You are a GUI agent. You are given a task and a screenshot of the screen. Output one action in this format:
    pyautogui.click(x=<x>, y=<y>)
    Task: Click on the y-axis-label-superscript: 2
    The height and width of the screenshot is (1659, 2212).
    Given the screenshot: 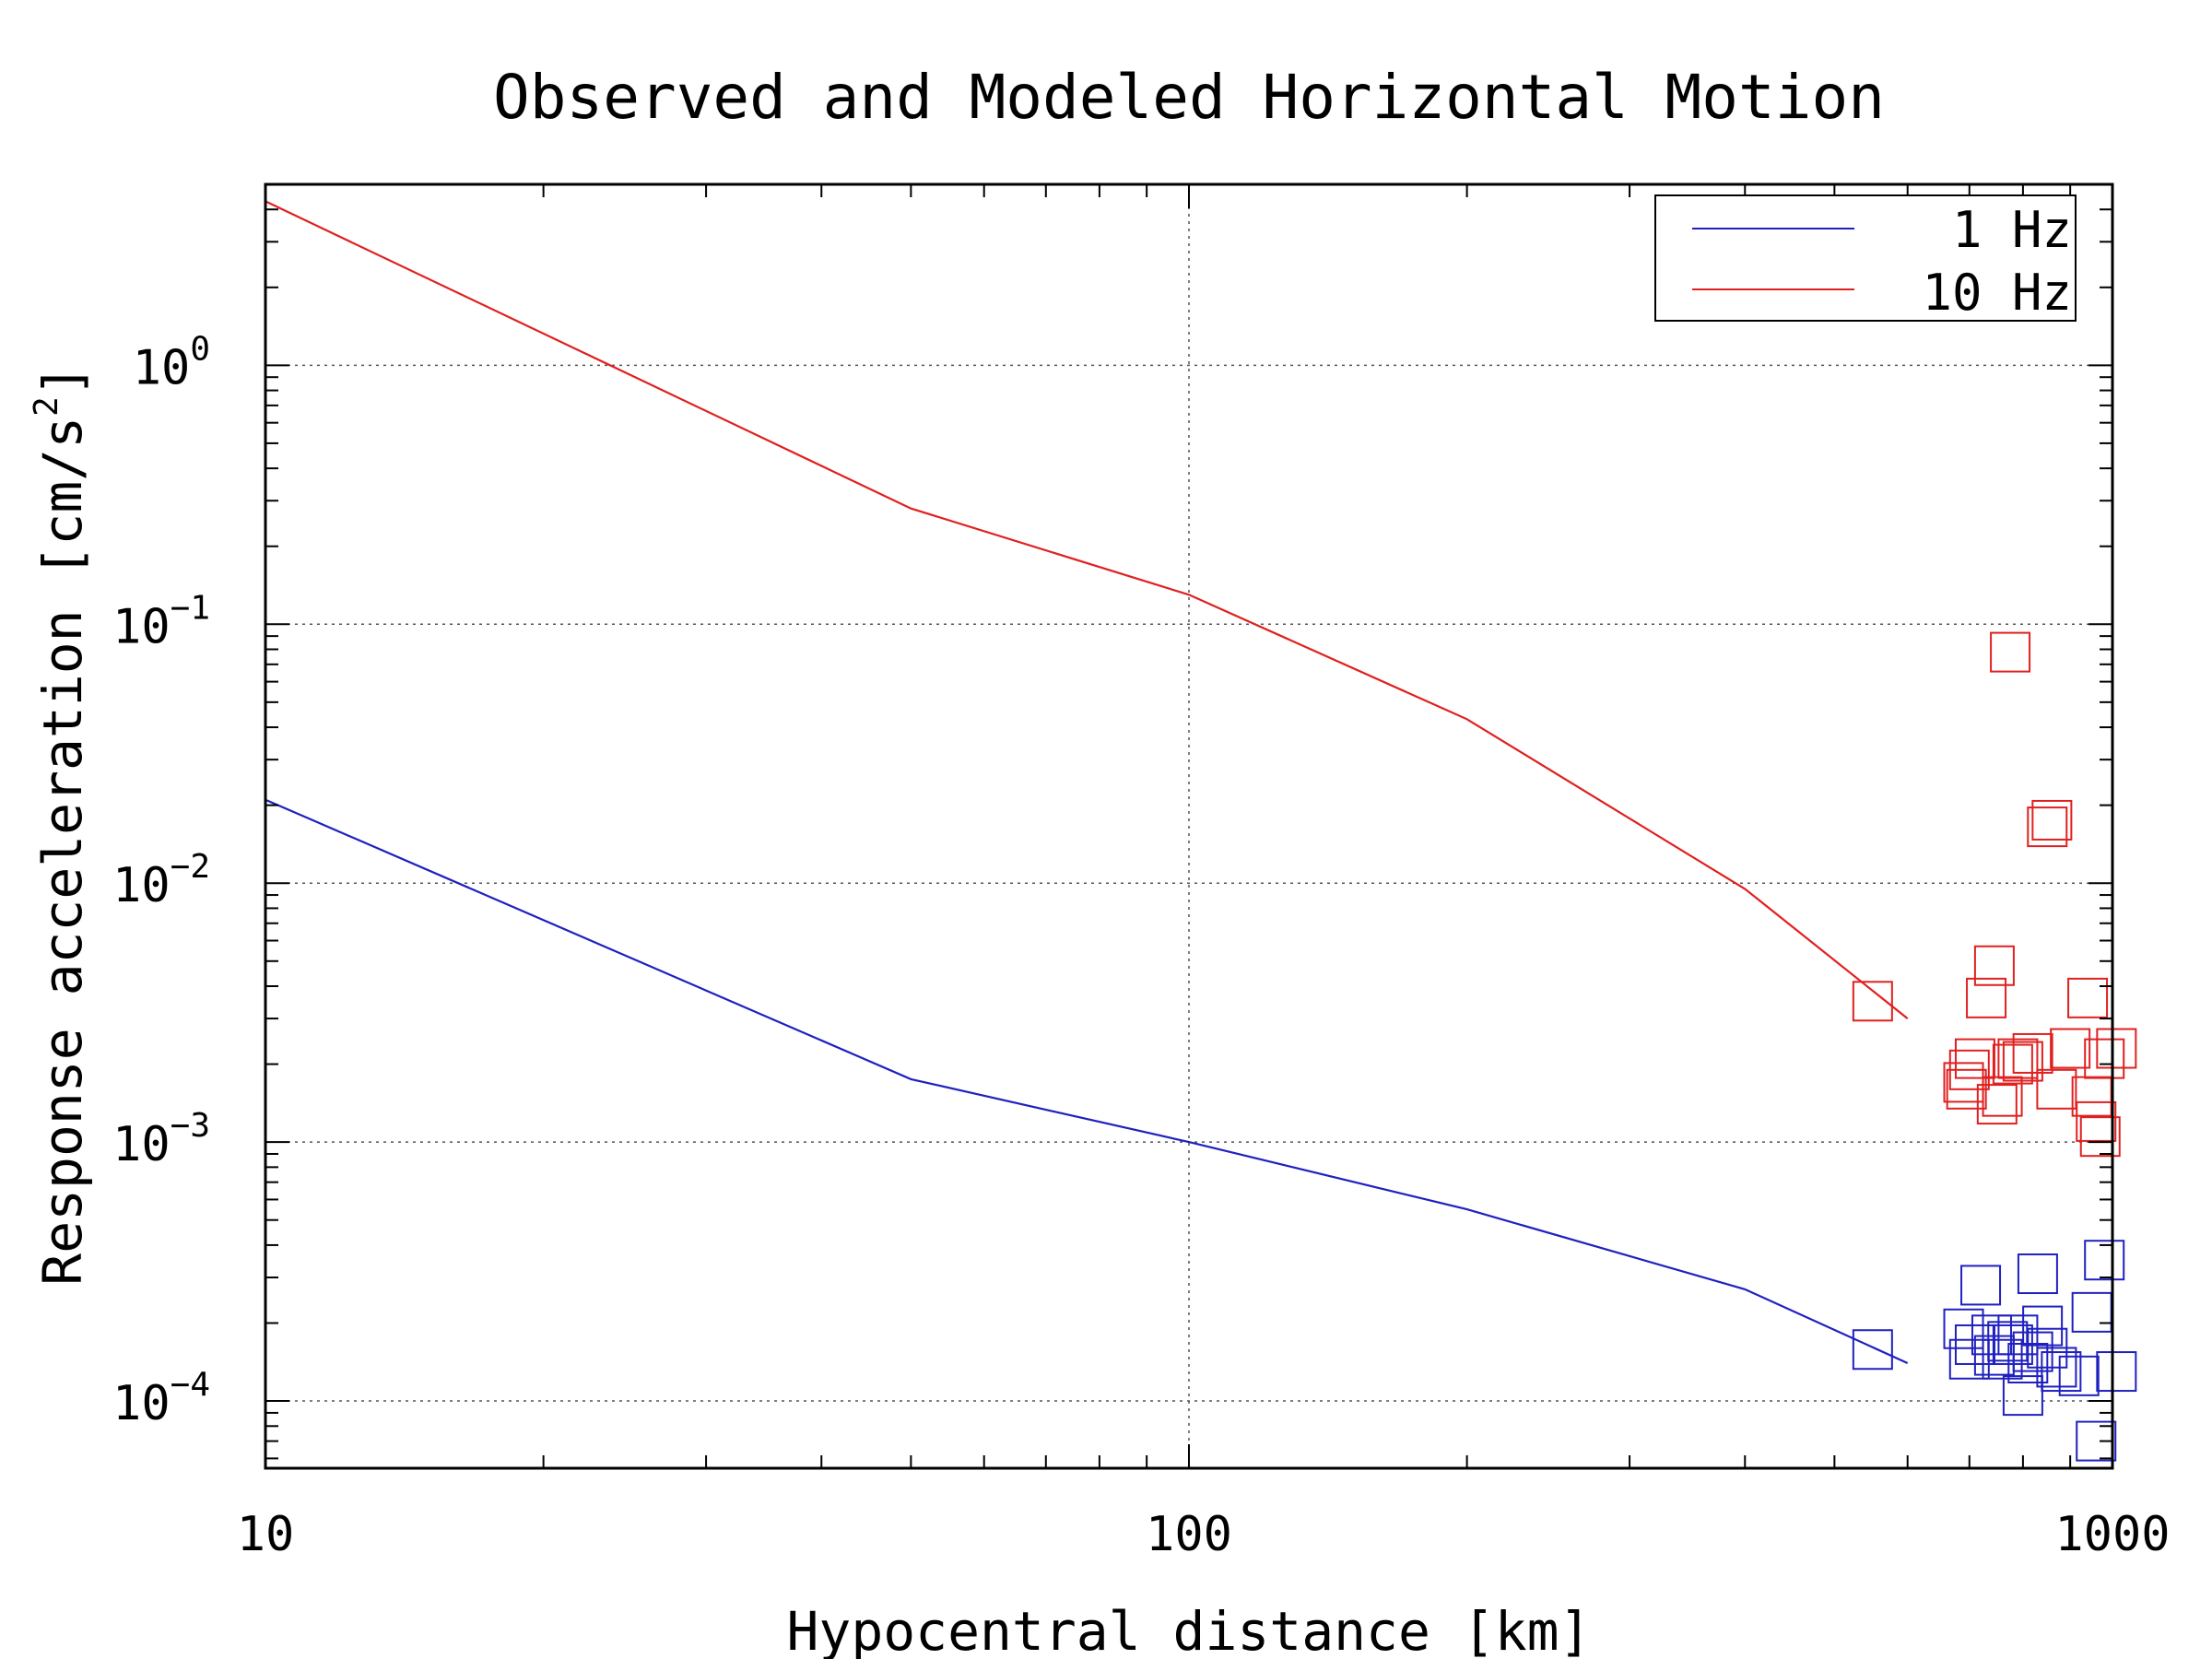 What is the action you would take?
    pyautogui.click(x=46, y=406)
    